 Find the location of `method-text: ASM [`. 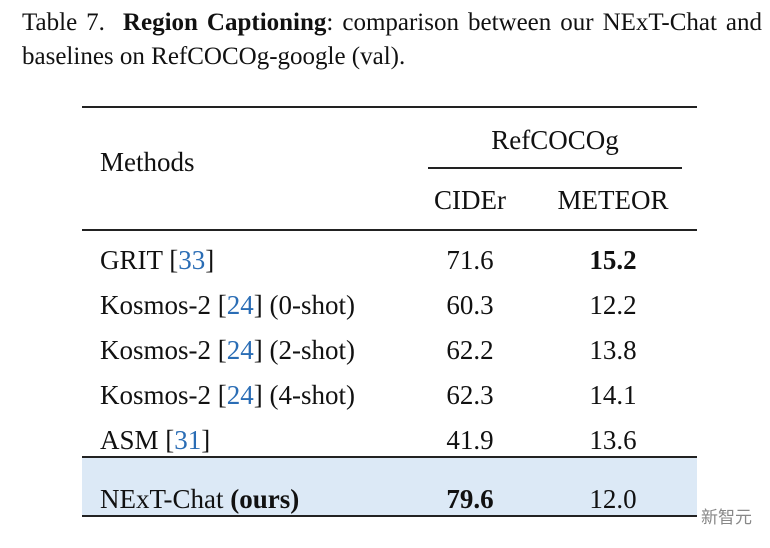

method-text: ASM [ is located at coordinates (137, 440).